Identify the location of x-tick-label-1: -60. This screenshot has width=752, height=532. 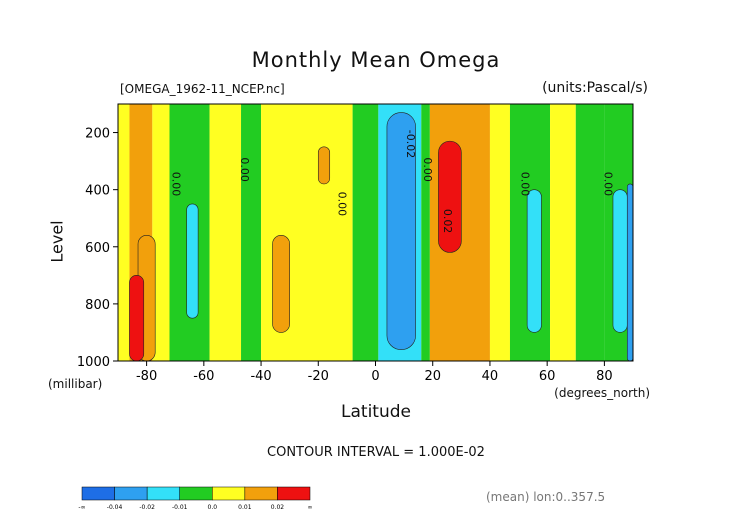
(203, 376).